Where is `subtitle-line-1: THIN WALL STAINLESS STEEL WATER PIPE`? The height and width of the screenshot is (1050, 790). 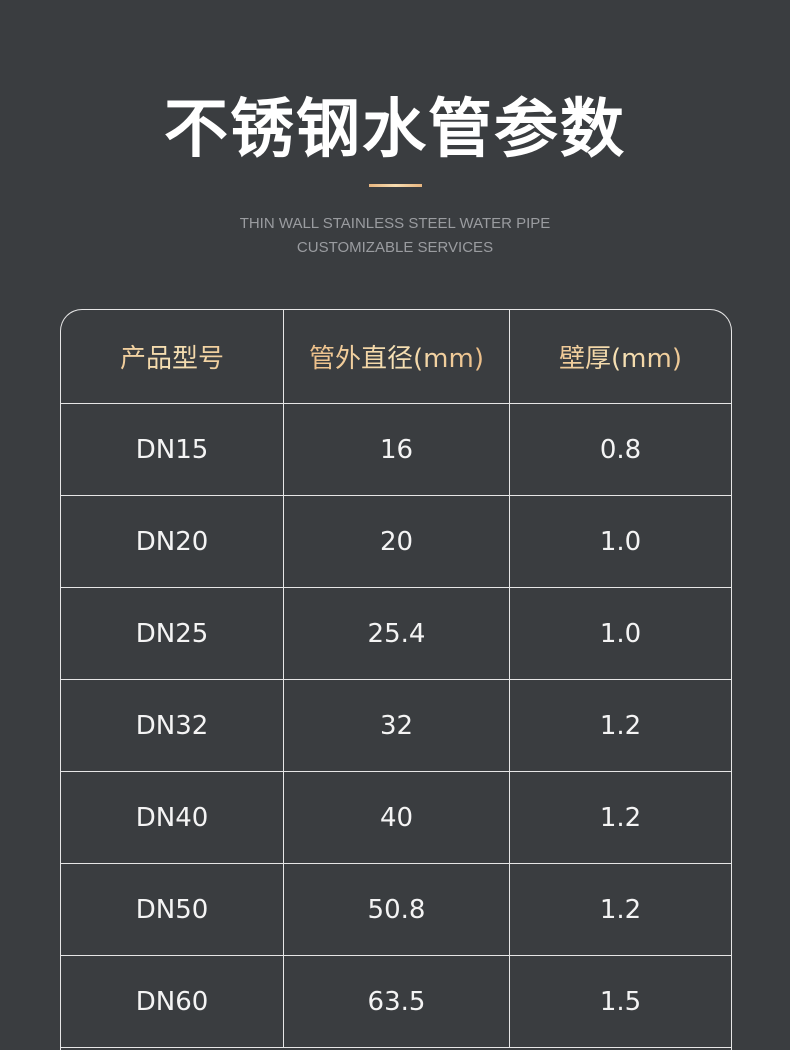
subtitle-line-1: THIN WALL STAINLESS STEEL WATER PIPE is located at coordinates (395, 223).